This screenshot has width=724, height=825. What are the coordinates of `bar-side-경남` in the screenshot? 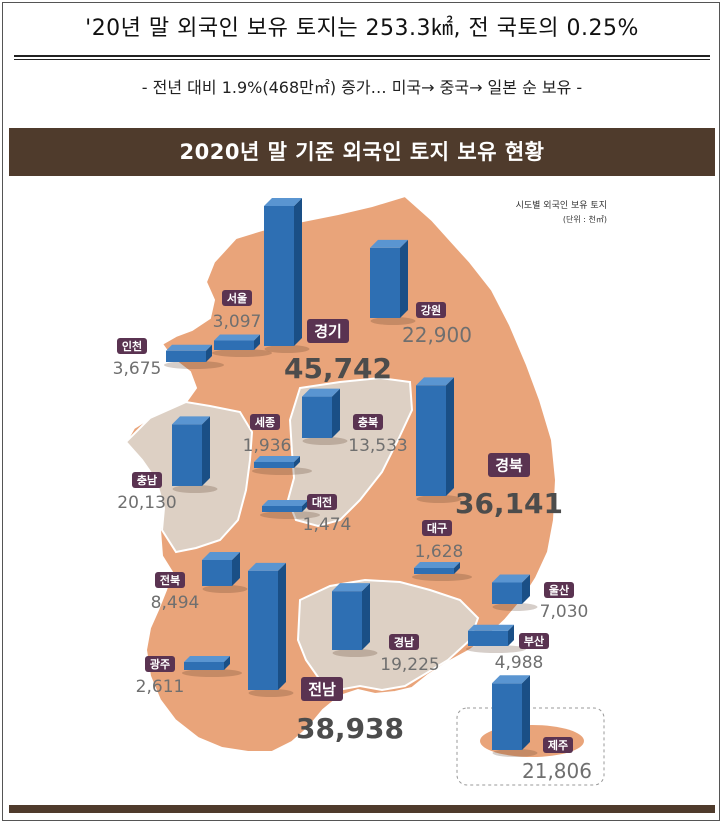 It's located at (366, 616).